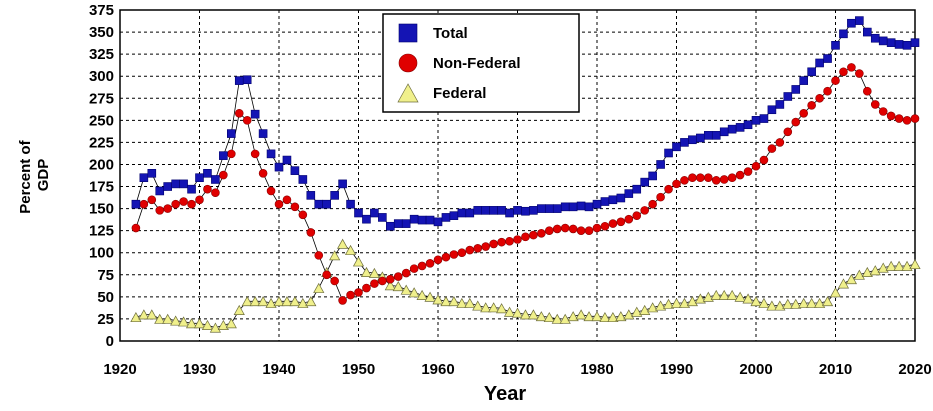 This screenshot has width=933, height=411. I want to click on y-axis-title: Percent of GDP, so click(34, 175).